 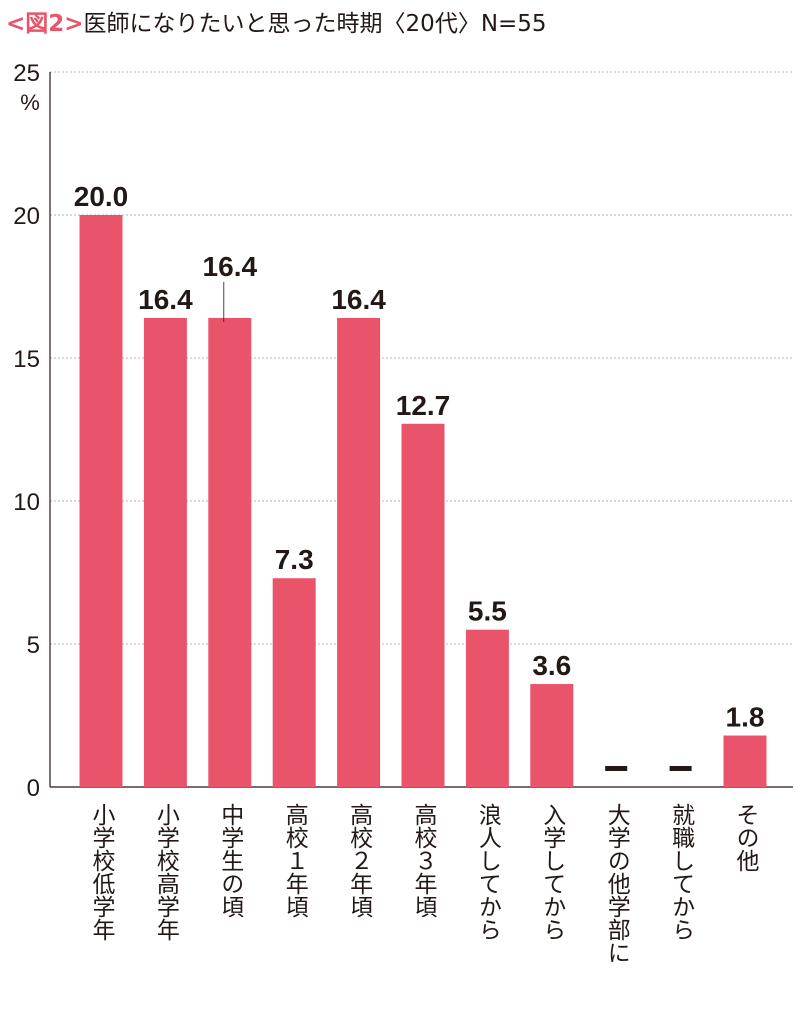 I want to click on category-label: 高校２年頃, so click(x=360, y=860).